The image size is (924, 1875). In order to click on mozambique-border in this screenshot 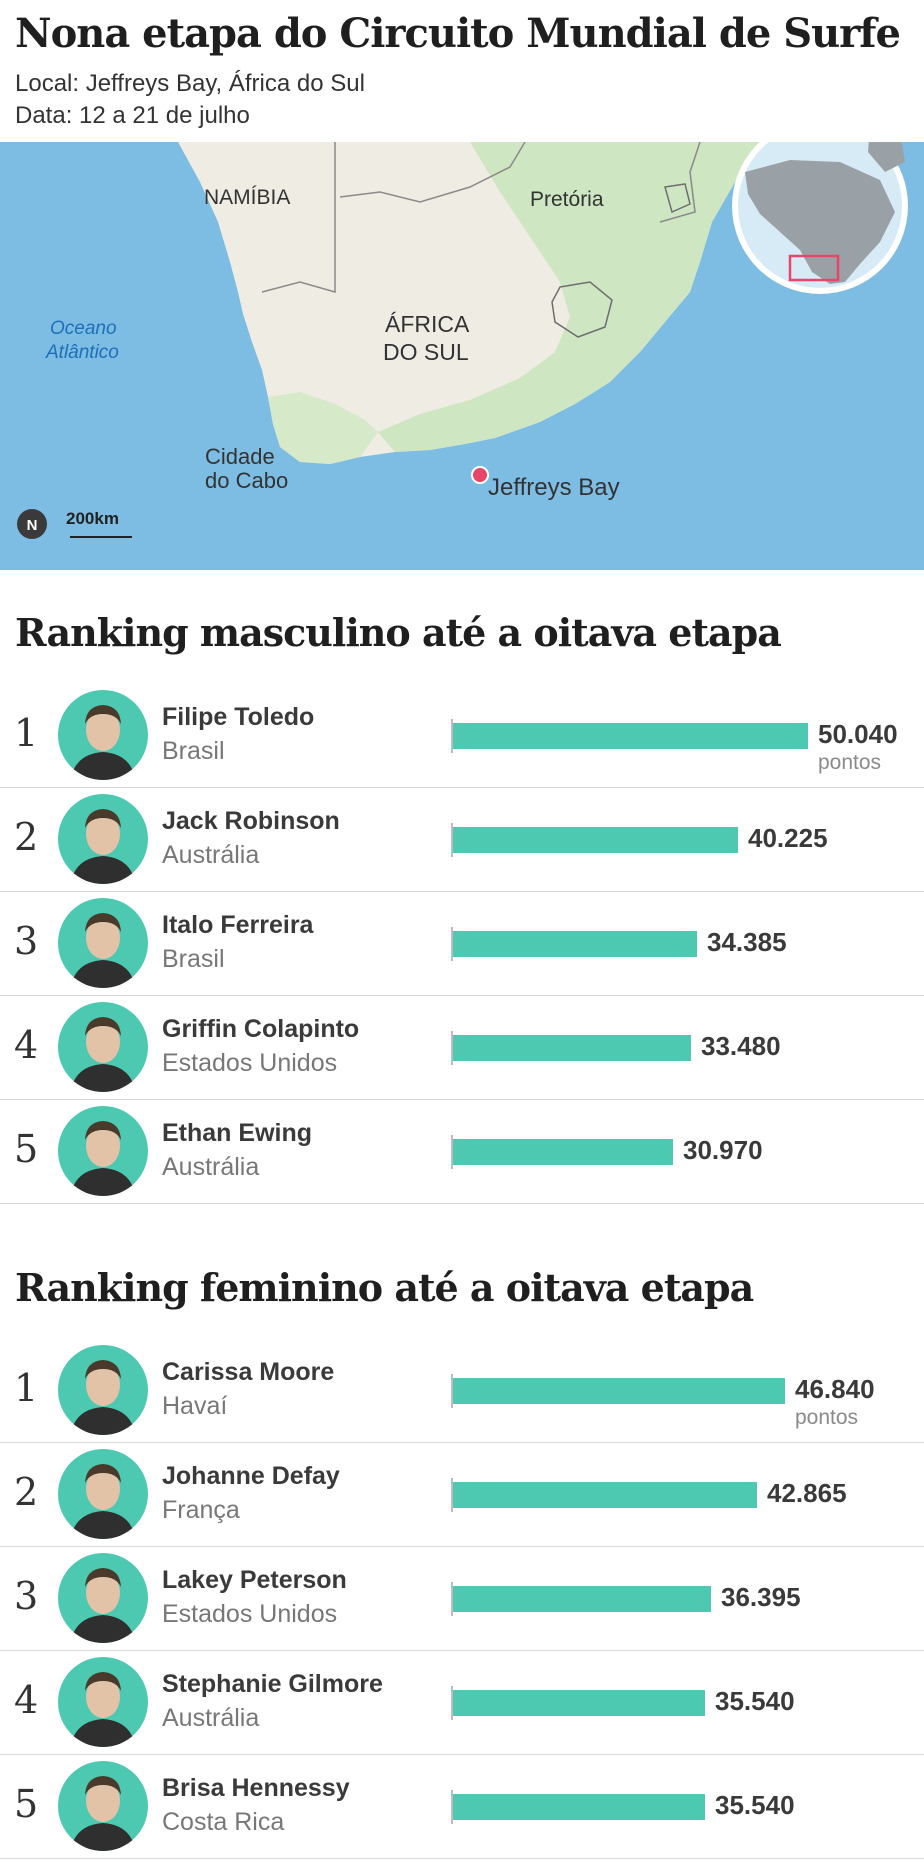, I will do `click(680, 182)`.